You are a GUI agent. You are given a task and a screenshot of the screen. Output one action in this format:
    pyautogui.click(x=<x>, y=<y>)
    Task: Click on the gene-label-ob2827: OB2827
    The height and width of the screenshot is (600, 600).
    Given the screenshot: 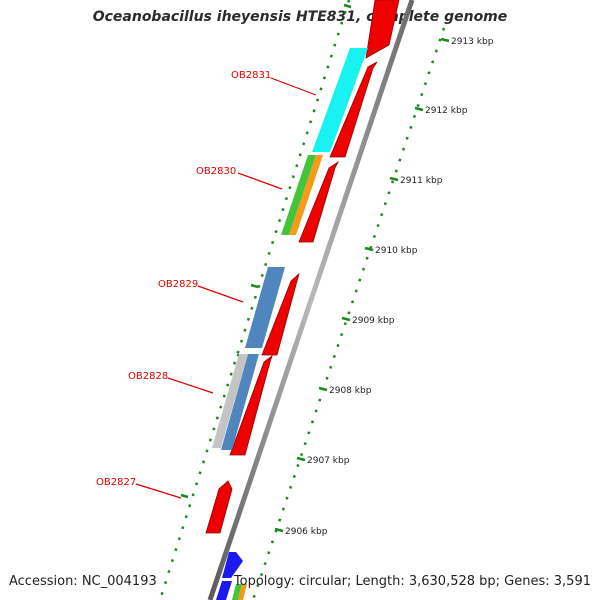 What is the action you would take?
    pyautogui.click(x=116, y=482)
    